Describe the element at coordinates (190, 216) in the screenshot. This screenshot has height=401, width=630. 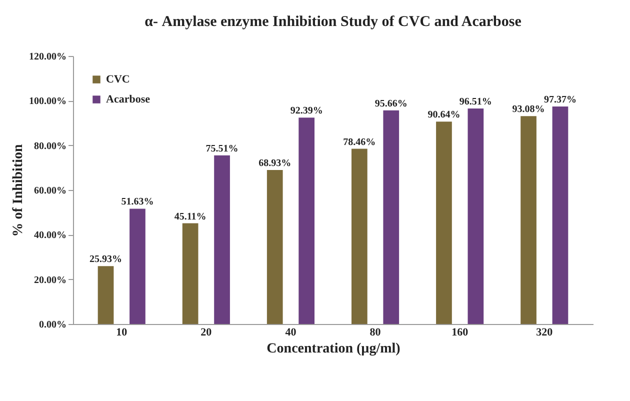
I see `data-label: 45.11%` at that location.